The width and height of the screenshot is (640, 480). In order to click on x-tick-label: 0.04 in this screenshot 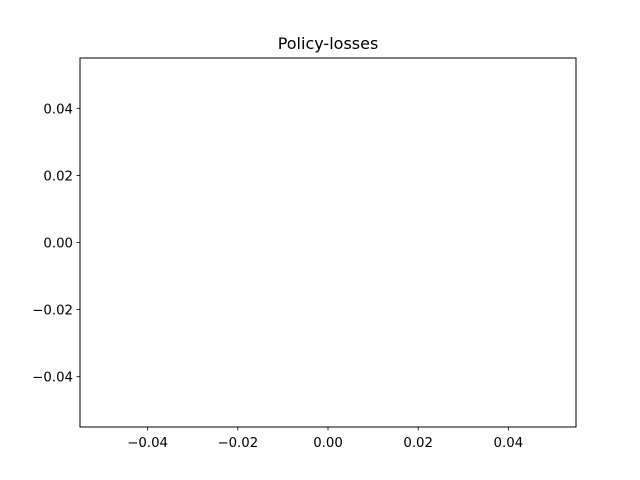, I will do `click(509, 443)`.